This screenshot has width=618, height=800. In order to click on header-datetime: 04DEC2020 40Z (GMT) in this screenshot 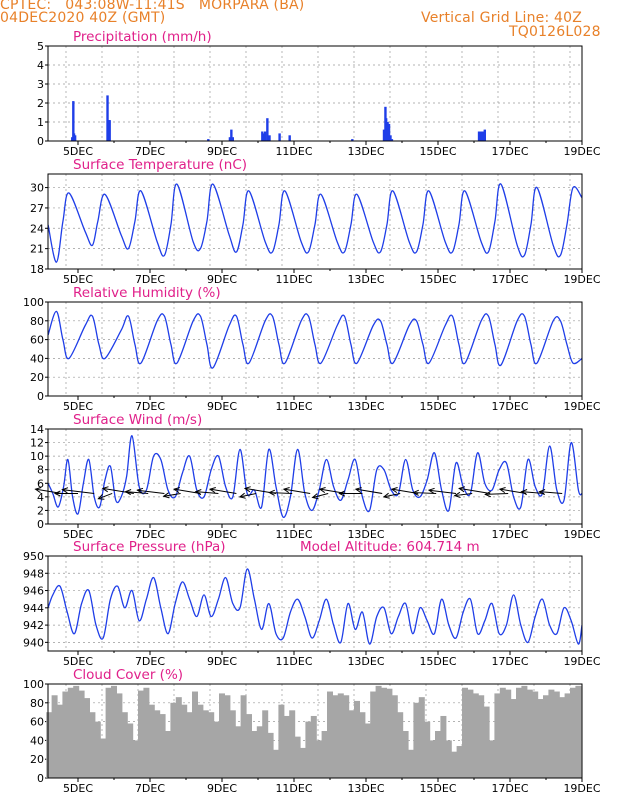, I will do `click(83, 18)`.